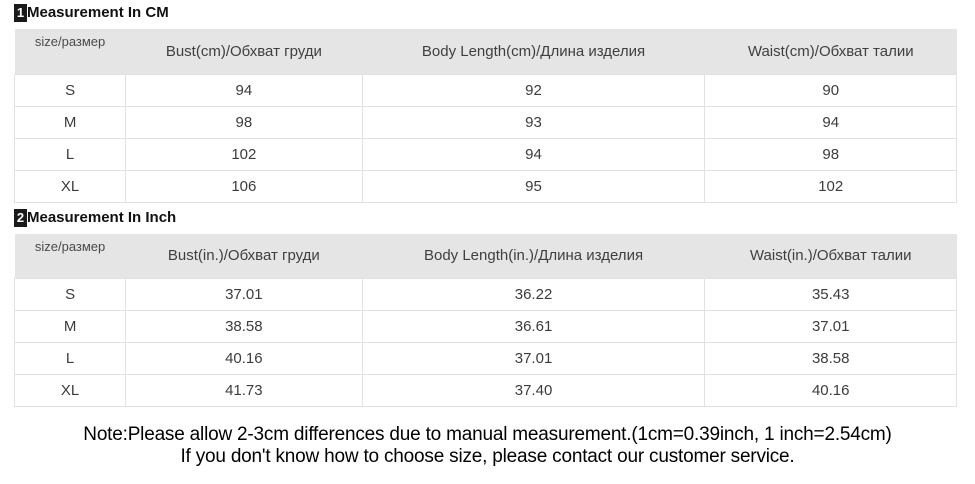  I want to click on bust-cell: 94, so click(244, 90).